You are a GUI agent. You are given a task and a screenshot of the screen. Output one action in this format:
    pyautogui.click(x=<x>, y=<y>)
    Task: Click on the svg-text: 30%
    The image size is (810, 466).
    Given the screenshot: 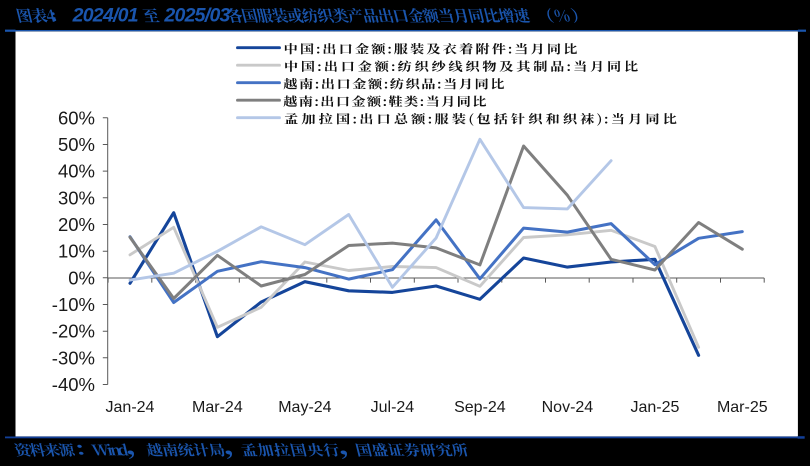 What is the action you would take?
    pyautogui.click(x=76, y=197)
    